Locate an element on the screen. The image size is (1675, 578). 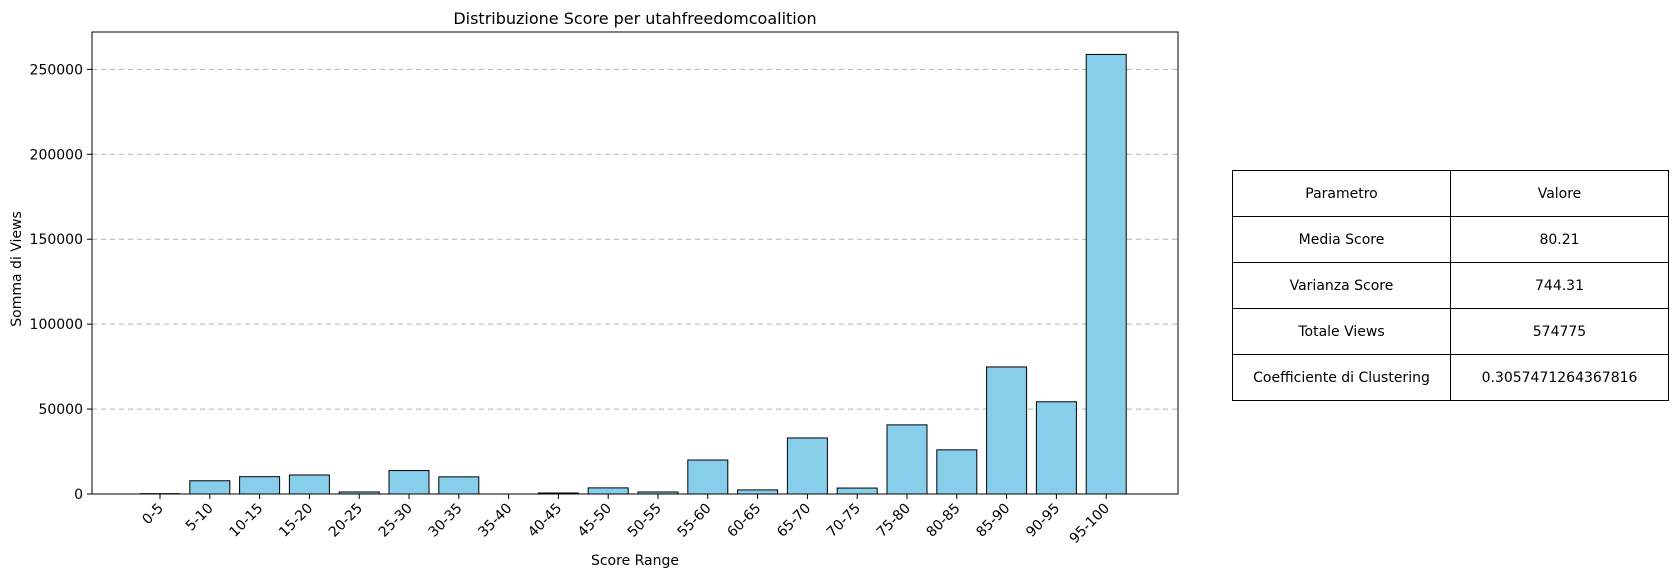
x-tick-label: 55-60 is located at coordinates (695, 521).